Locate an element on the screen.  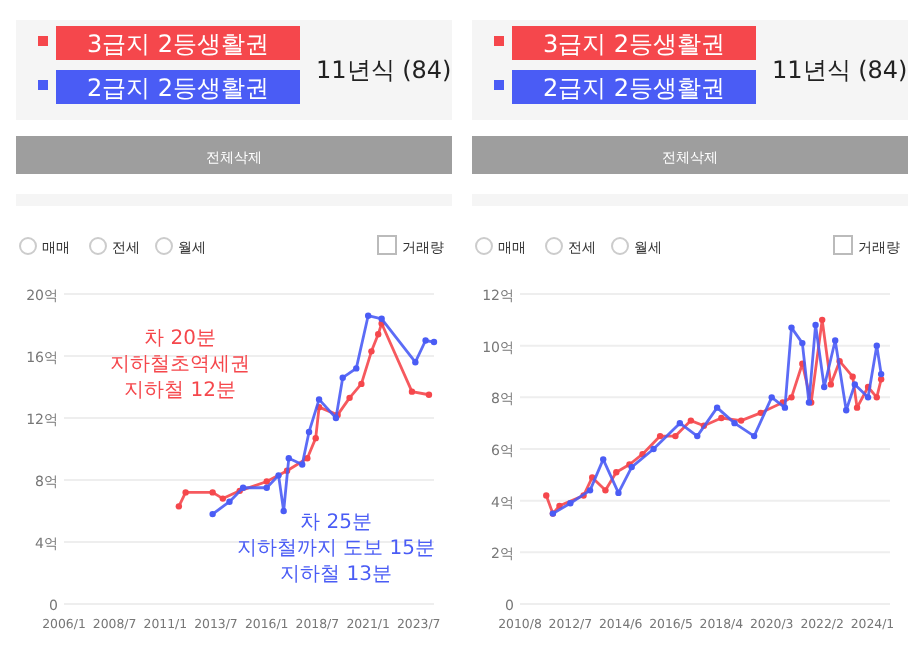
annotation: 차 20분 지하철초역세권 지하철 12분 is located at coordinates (180, 365).